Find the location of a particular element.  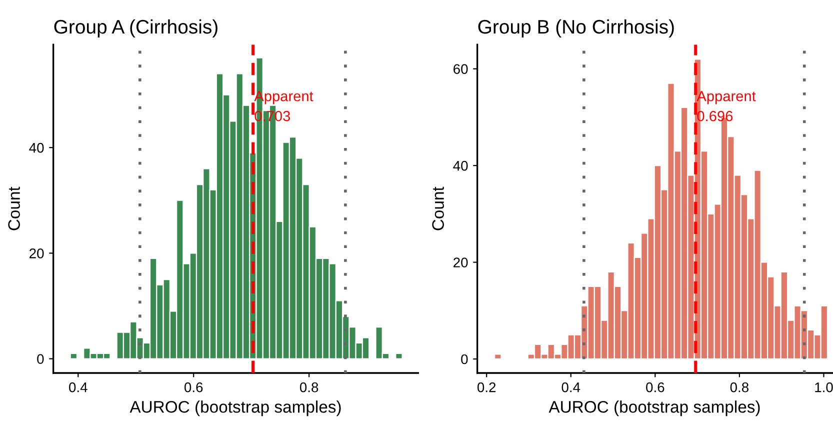

chart-title: Group A (Cirrhosis) is located at coordinates (136, 28).